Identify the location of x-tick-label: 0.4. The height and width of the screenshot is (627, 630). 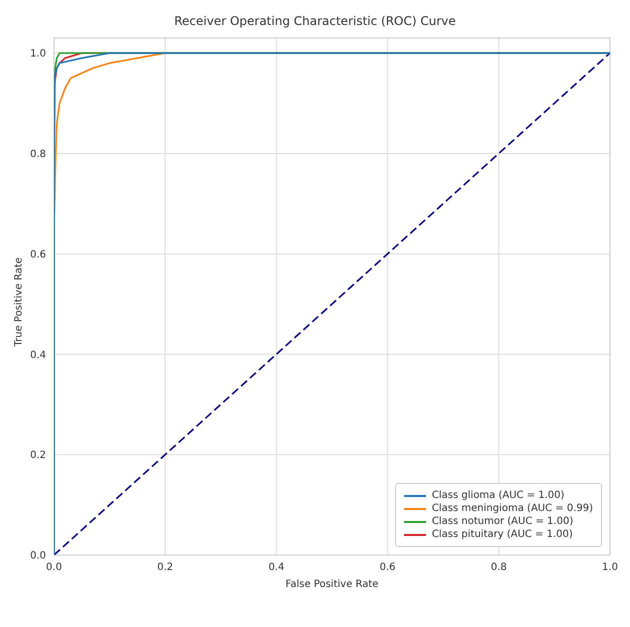
(276, 568).